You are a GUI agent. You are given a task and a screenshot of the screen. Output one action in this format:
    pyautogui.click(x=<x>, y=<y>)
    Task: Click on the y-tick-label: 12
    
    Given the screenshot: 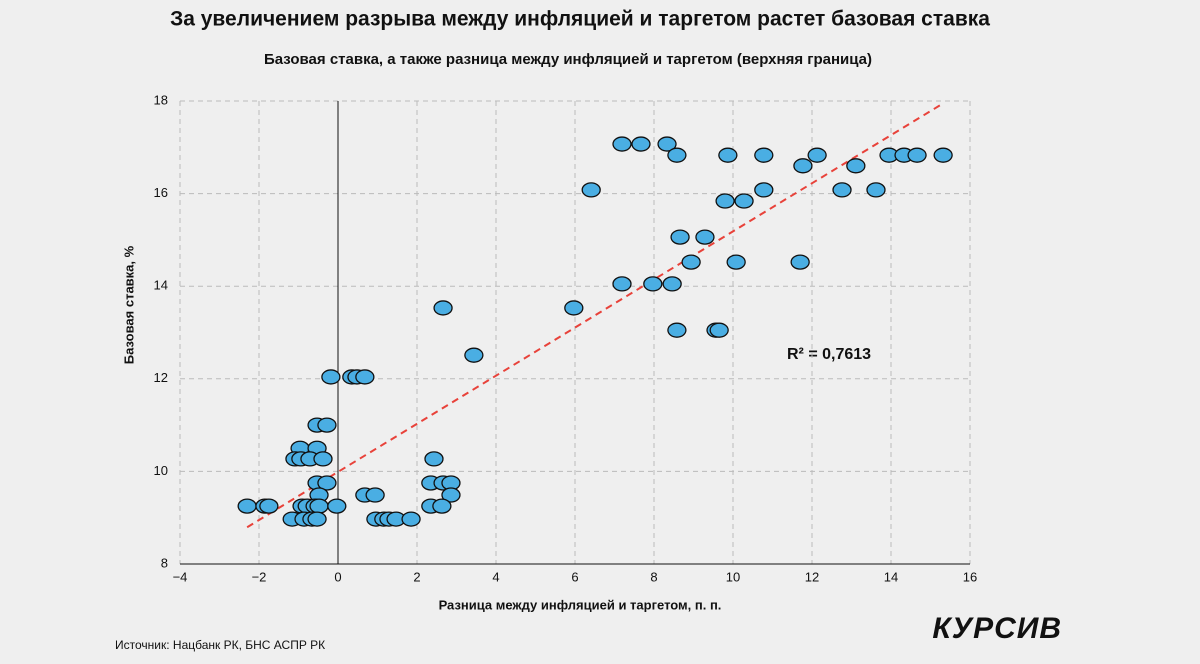 What is the action you would take?
    pyautogui.click(x=161, y=377)
    